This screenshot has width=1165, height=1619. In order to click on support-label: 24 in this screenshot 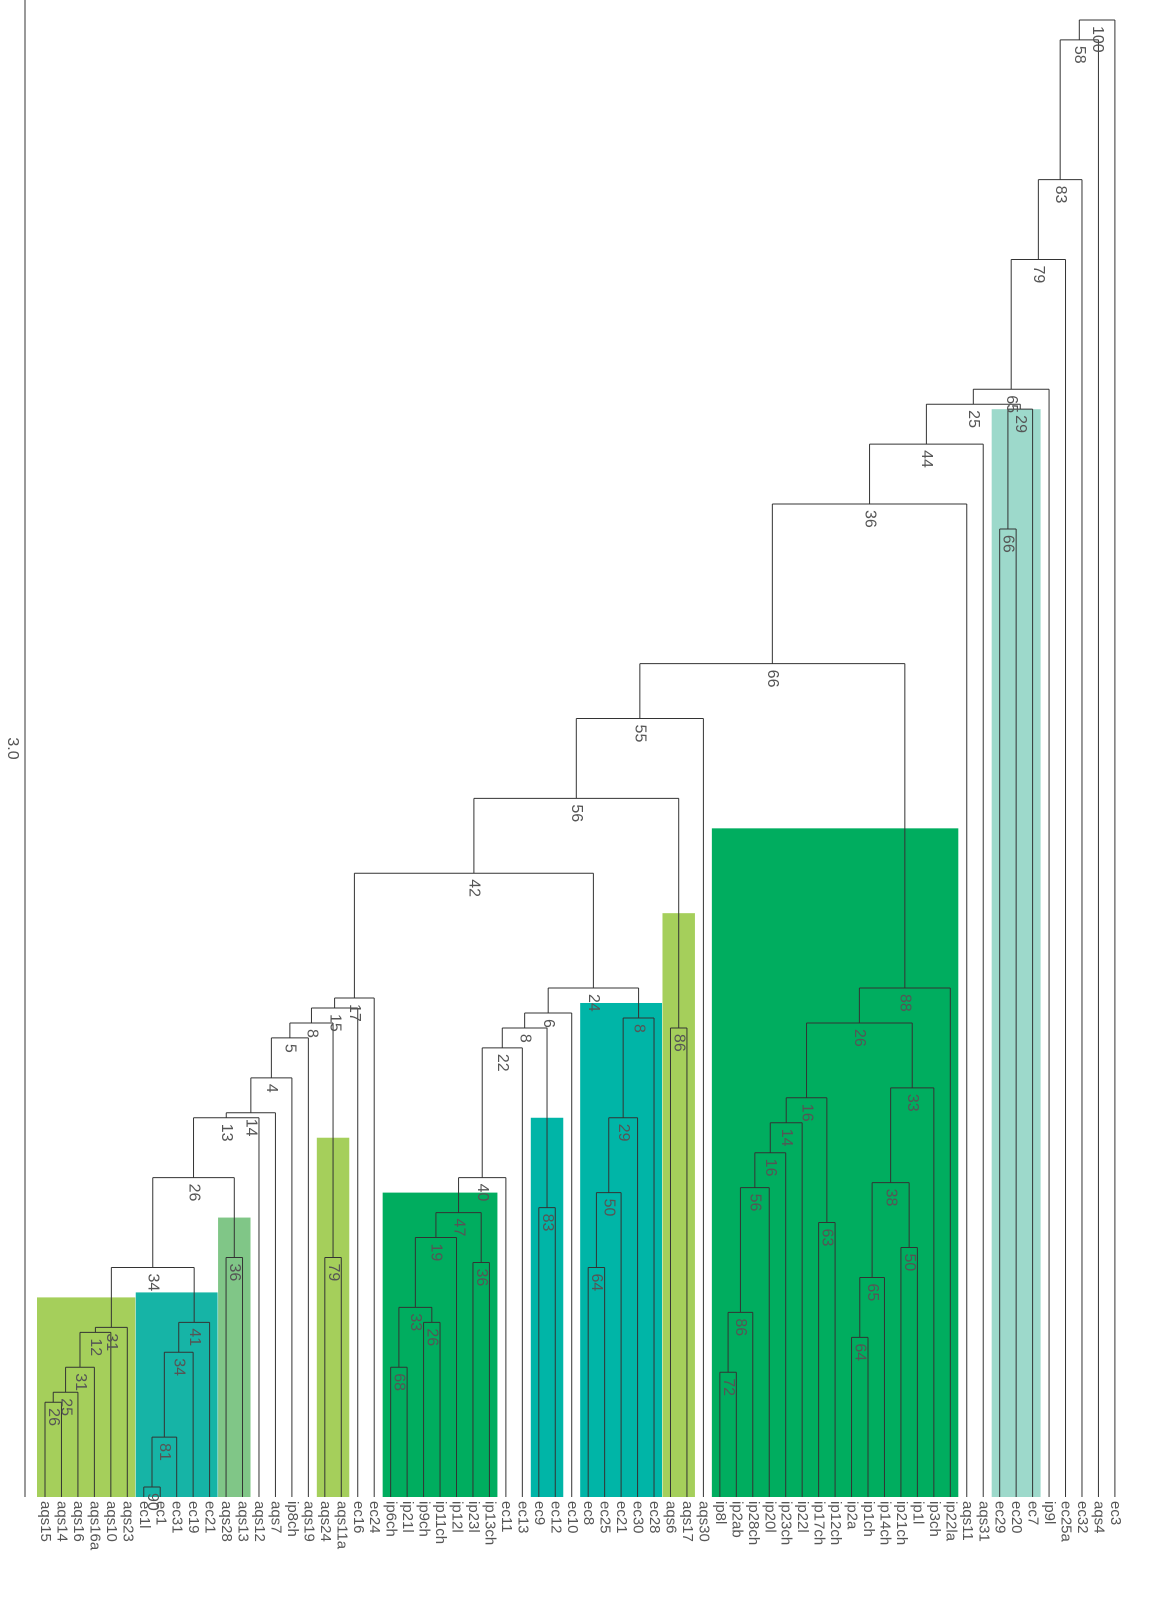, I will do `click(593, 1003)`.